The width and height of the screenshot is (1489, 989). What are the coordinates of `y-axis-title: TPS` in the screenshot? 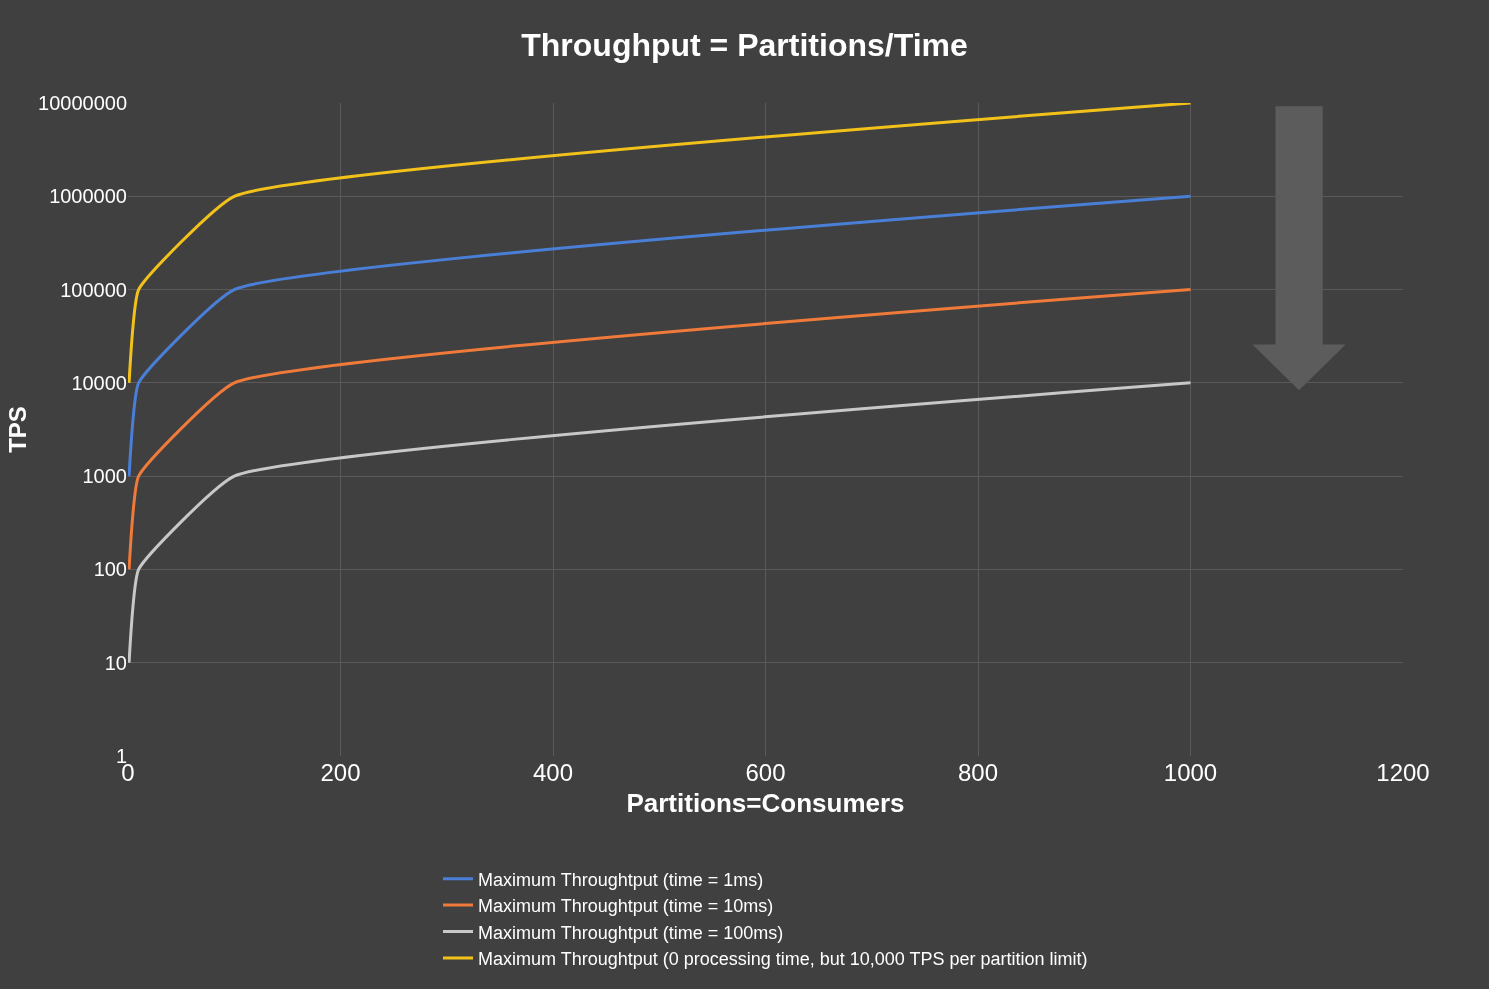 It's located at (18, 429).